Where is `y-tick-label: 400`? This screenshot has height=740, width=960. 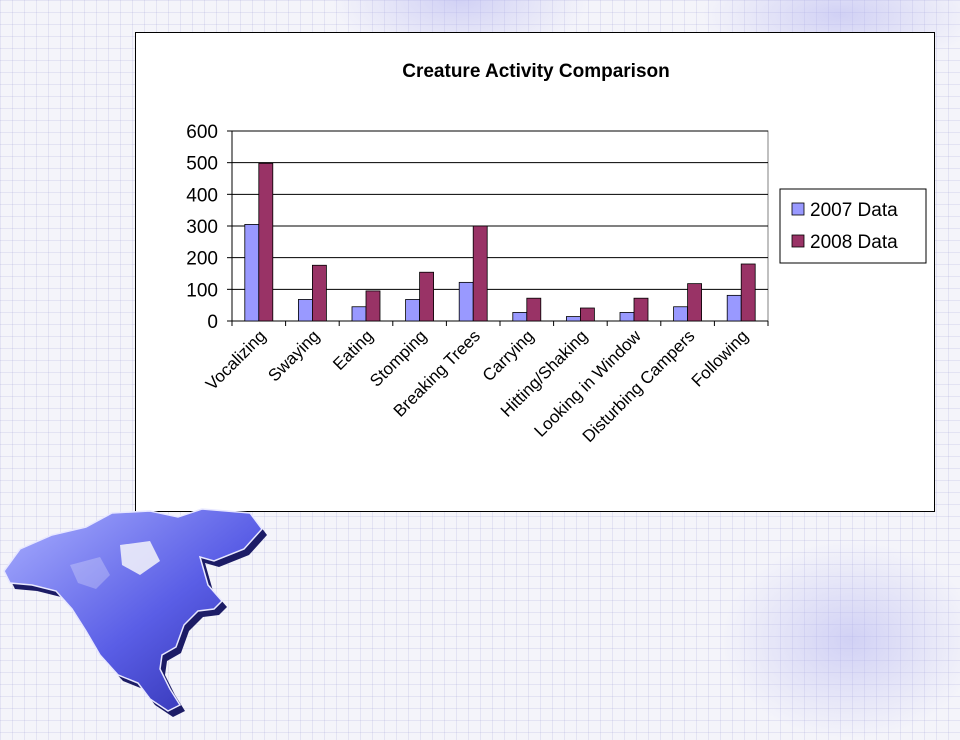
y-tick-label: 400 is located at coordinates (202, 195).